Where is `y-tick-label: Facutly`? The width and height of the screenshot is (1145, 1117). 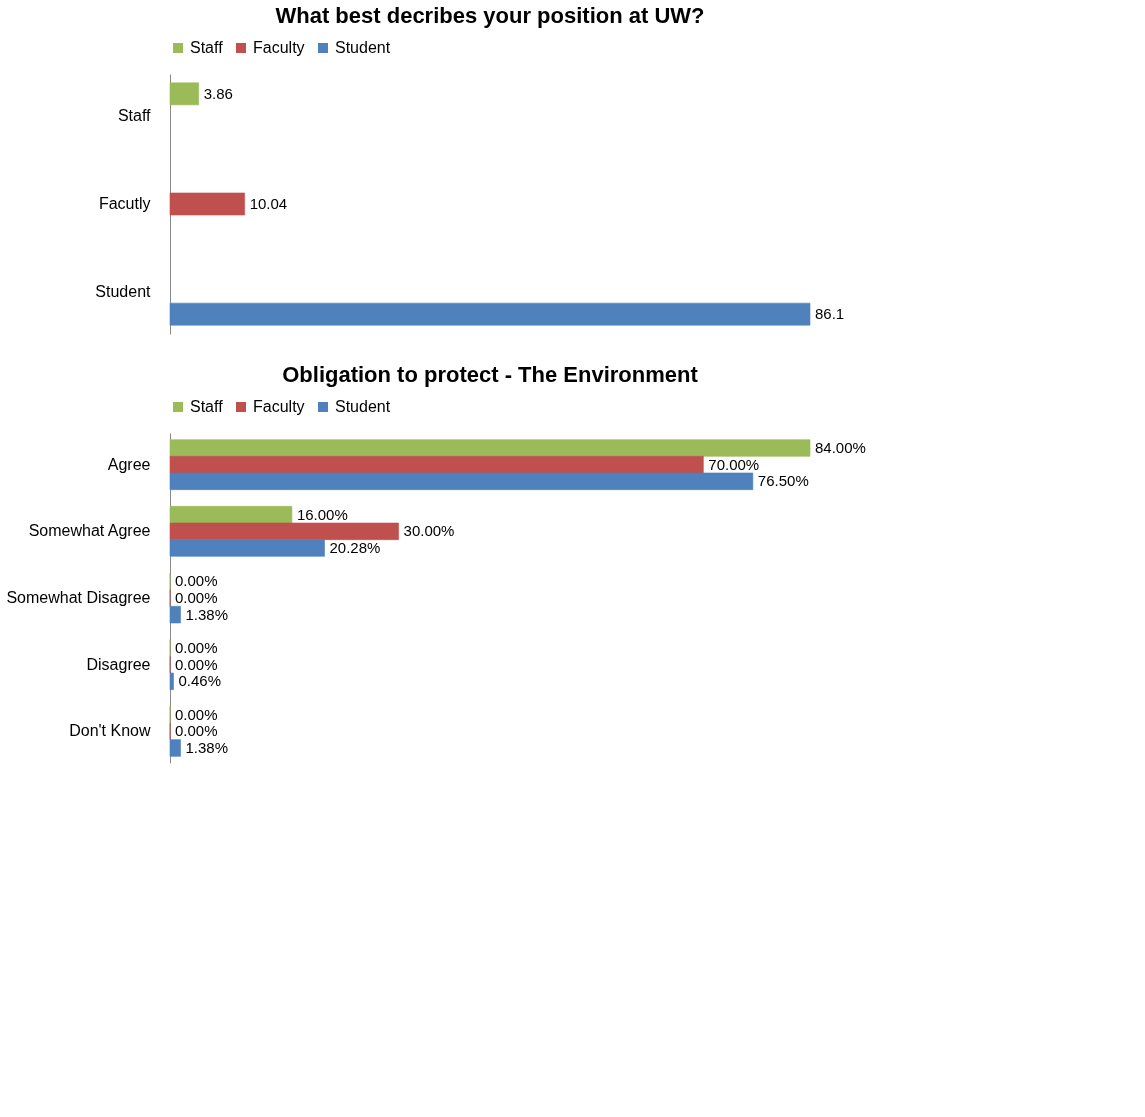
y-tick-label: Facutly is located at coordinates (124, 203).